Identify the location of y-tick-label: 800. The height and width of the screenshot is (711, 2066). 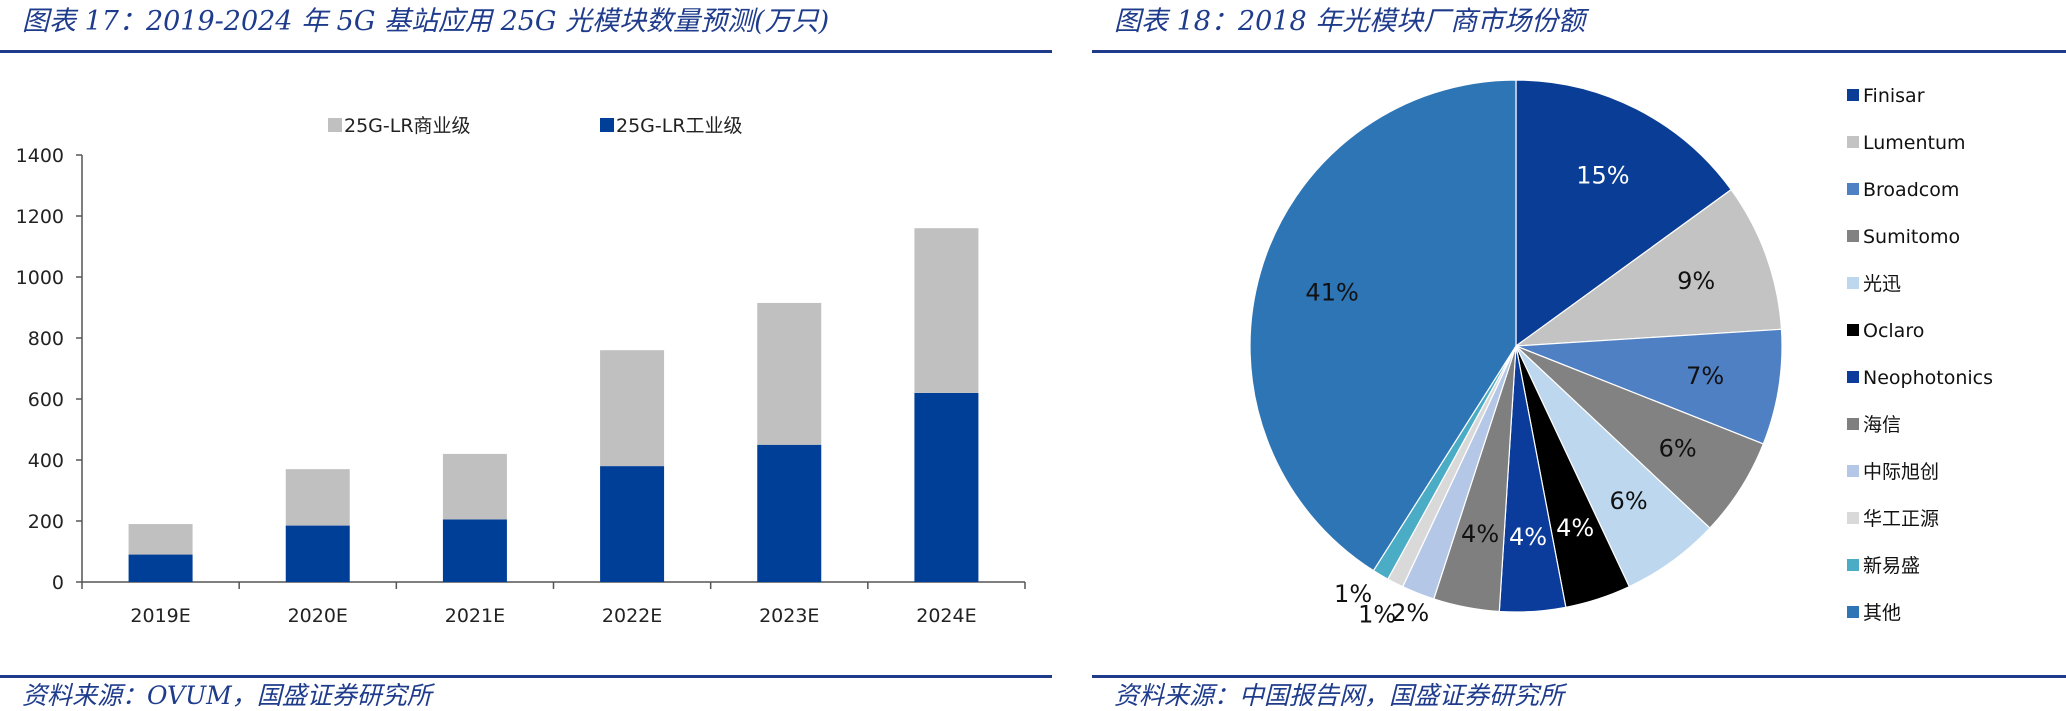
(46, 339).